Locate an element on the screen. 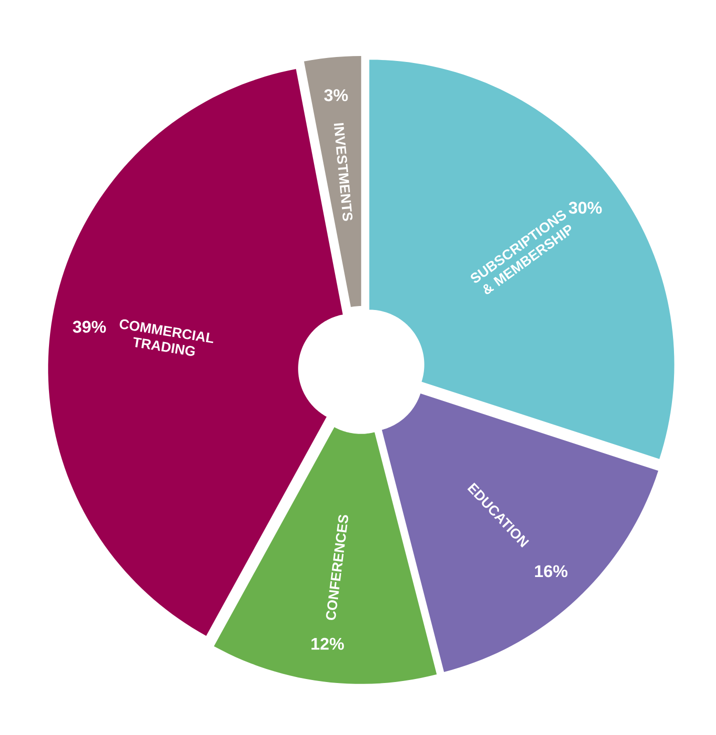 The width and height of the screenshot is (716, 735). slice-label: CONFERENCES is located at coordinates (337, 567).